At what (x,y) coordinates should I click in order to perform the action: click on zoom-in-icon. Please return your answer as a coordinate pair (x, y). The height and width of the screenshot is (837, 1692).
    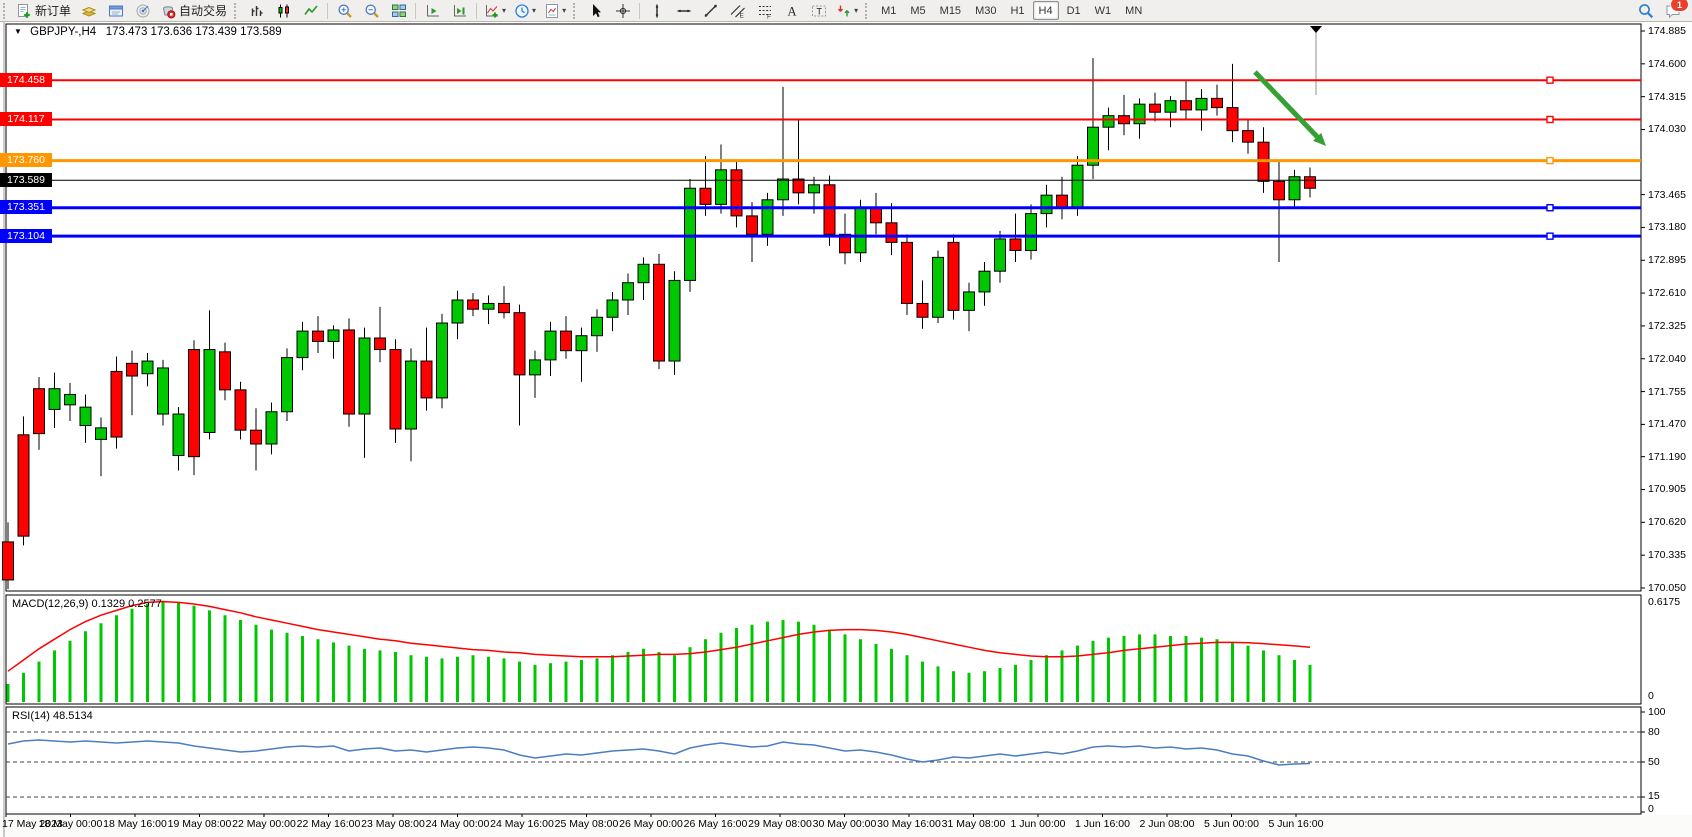
    Looking at the image, I should click on (345, 11).